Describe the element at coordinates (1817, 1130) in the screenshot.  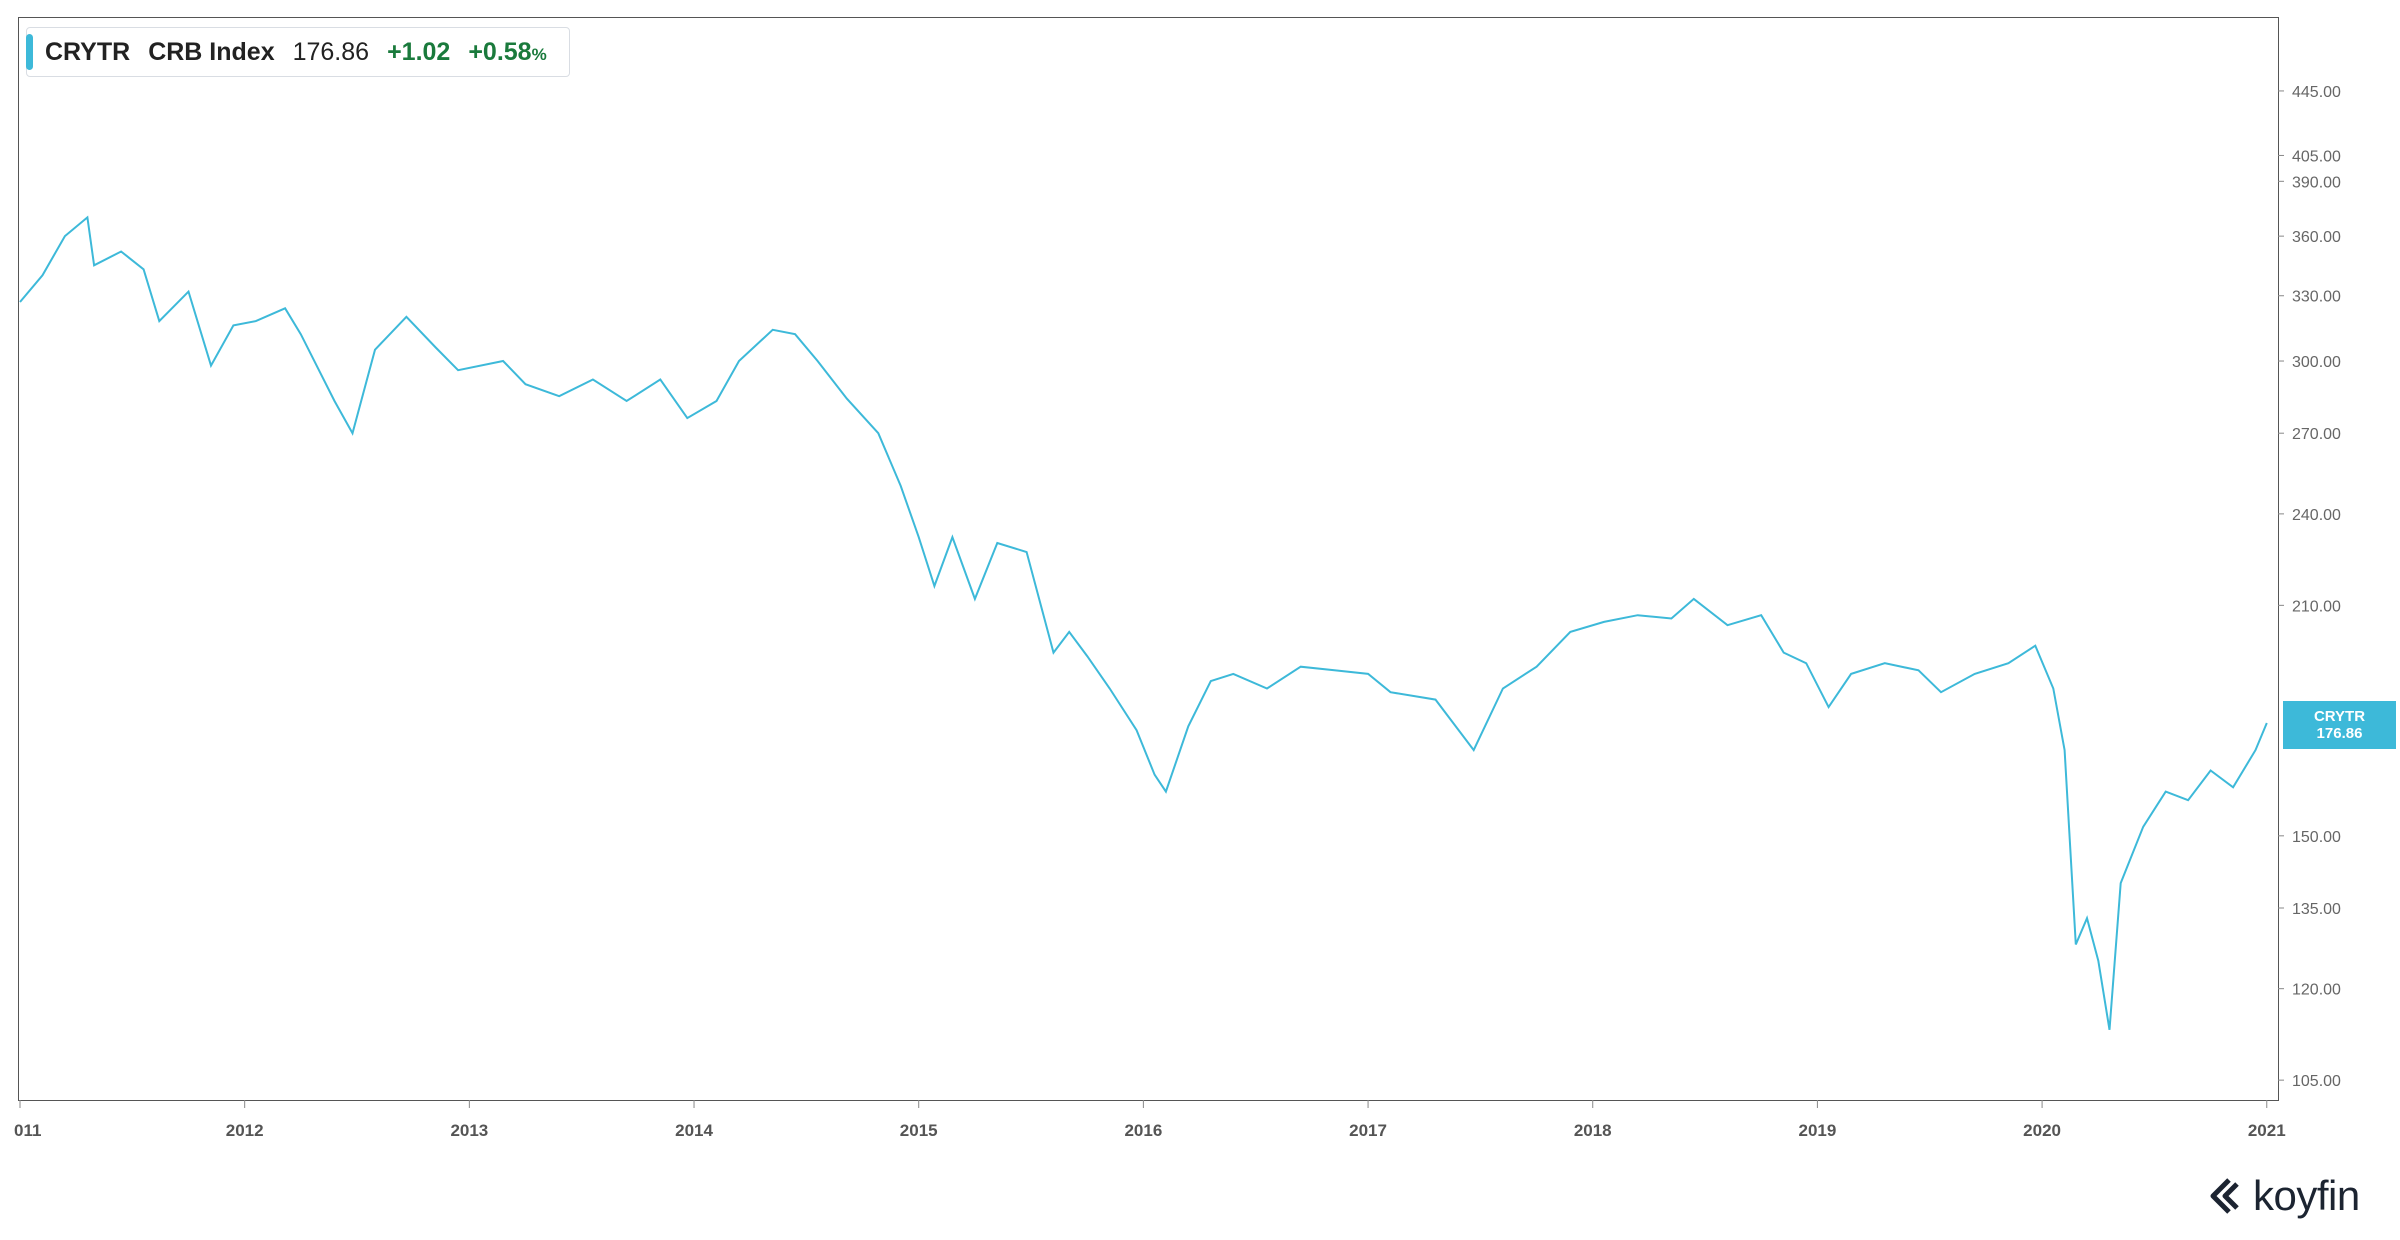
I see `x-tick-label: 2019` at that location.